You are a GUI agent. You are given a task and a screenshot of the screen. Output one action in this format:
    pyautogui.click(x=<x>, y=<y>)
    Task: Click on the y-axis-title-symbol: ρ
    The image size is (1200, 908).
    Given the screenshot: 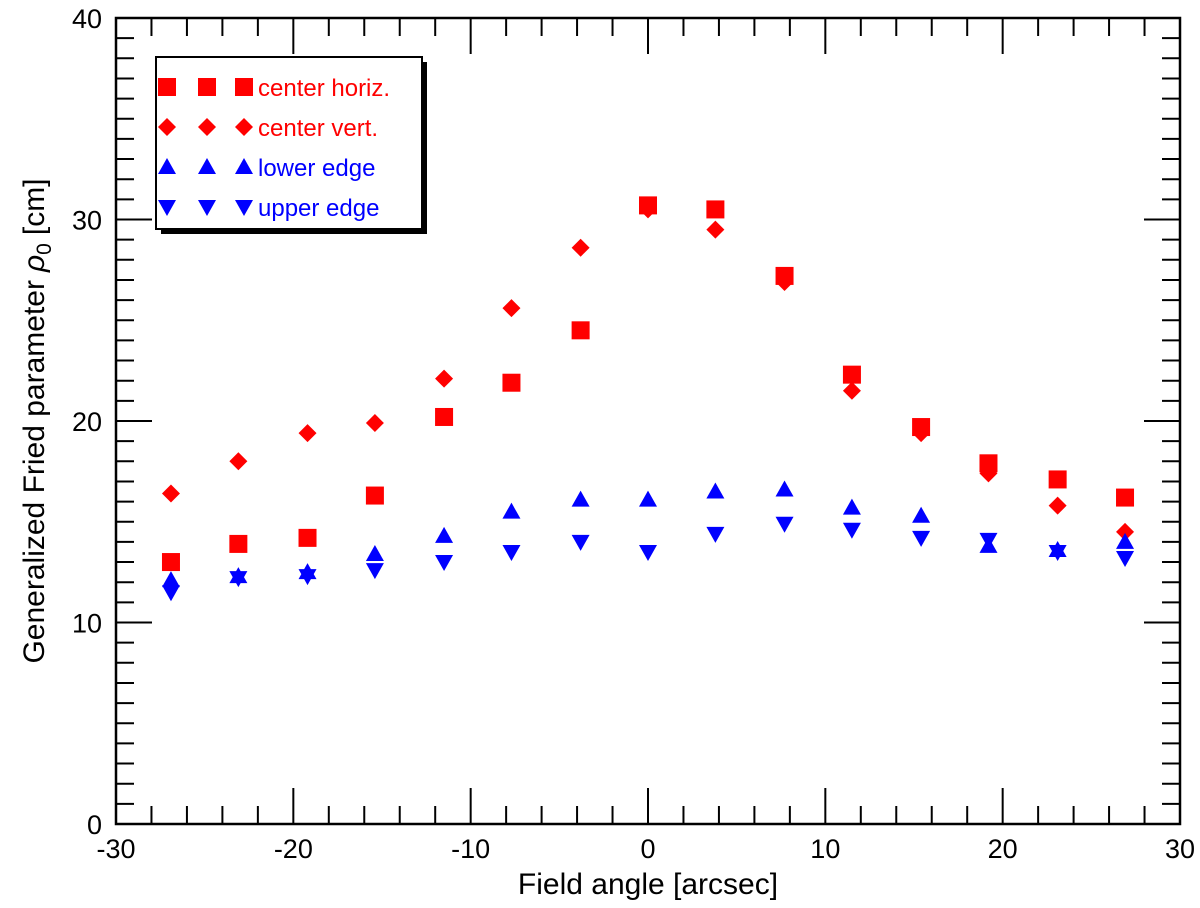 What is the action you would take?
    pyautogui.click(x=34, y=264)
    